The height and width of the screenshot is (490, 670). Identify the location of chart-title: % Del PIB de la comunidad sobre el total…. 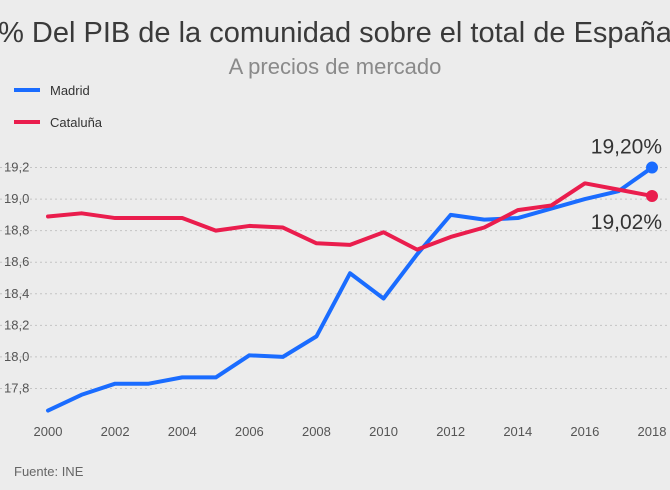
(335, 33).